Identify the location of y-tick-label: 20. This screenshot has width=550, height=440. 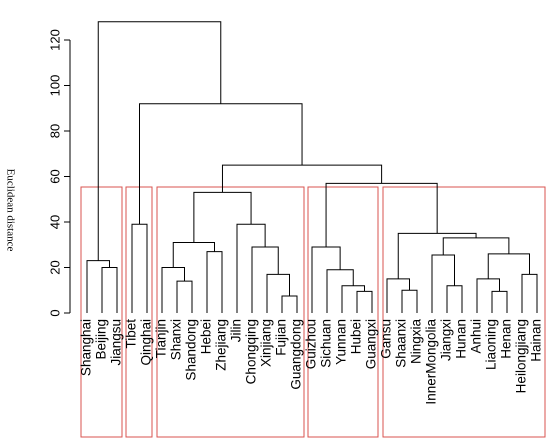
(54, 267).